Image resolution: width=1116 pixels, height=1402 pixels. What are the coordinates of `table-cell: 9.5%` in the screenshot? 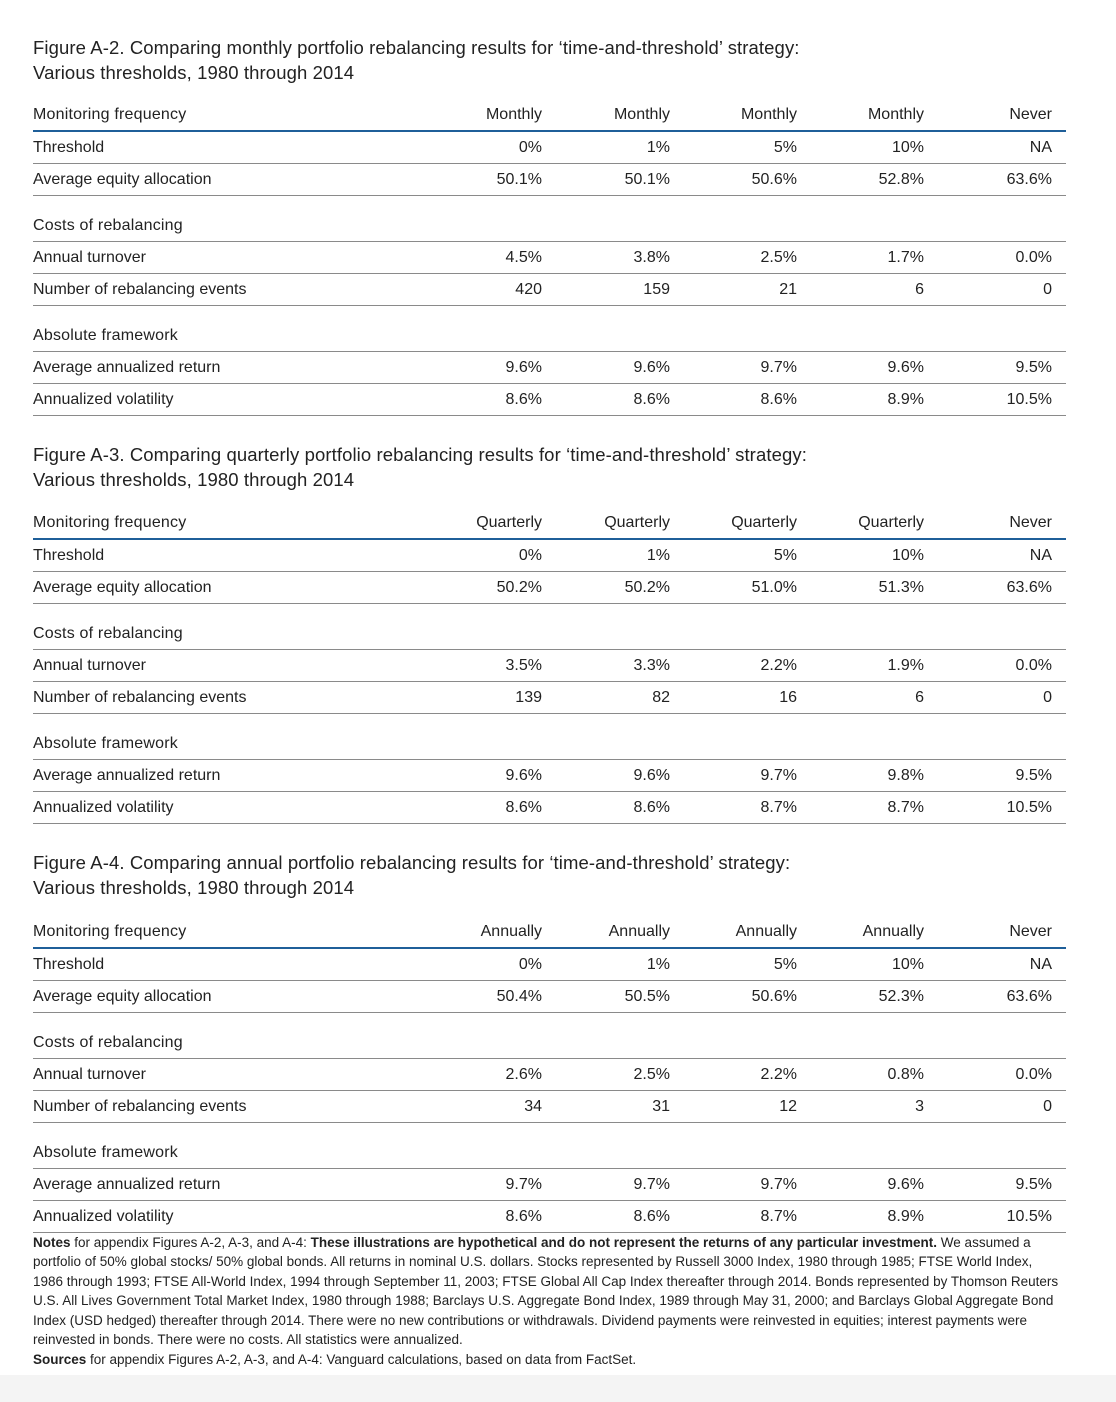 It's located at (1033, 1184).